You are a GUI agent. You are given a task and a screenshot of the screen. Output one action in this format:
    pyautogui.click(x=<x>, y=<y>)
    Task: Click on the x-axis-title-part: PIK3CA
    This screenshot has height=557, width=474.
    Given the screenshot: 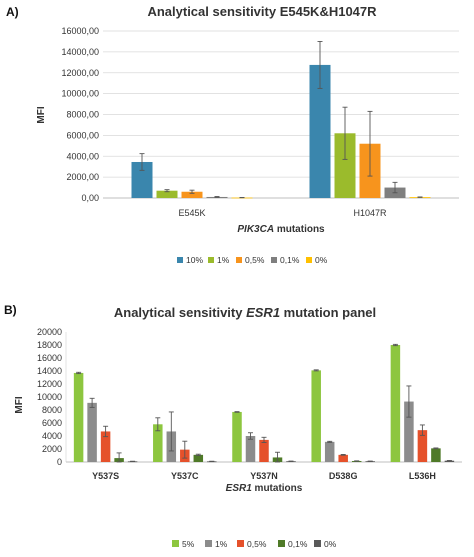 What is the action you would take?
    pyautogui.click(x=255, y=229)
    